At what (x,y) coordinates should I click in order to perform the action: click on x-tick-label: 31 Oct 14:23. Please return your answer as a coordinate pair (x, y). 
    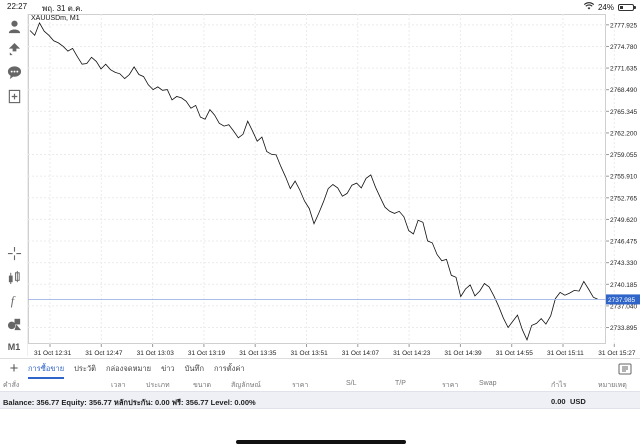
    Looking at the image, I should click on (412, 353).